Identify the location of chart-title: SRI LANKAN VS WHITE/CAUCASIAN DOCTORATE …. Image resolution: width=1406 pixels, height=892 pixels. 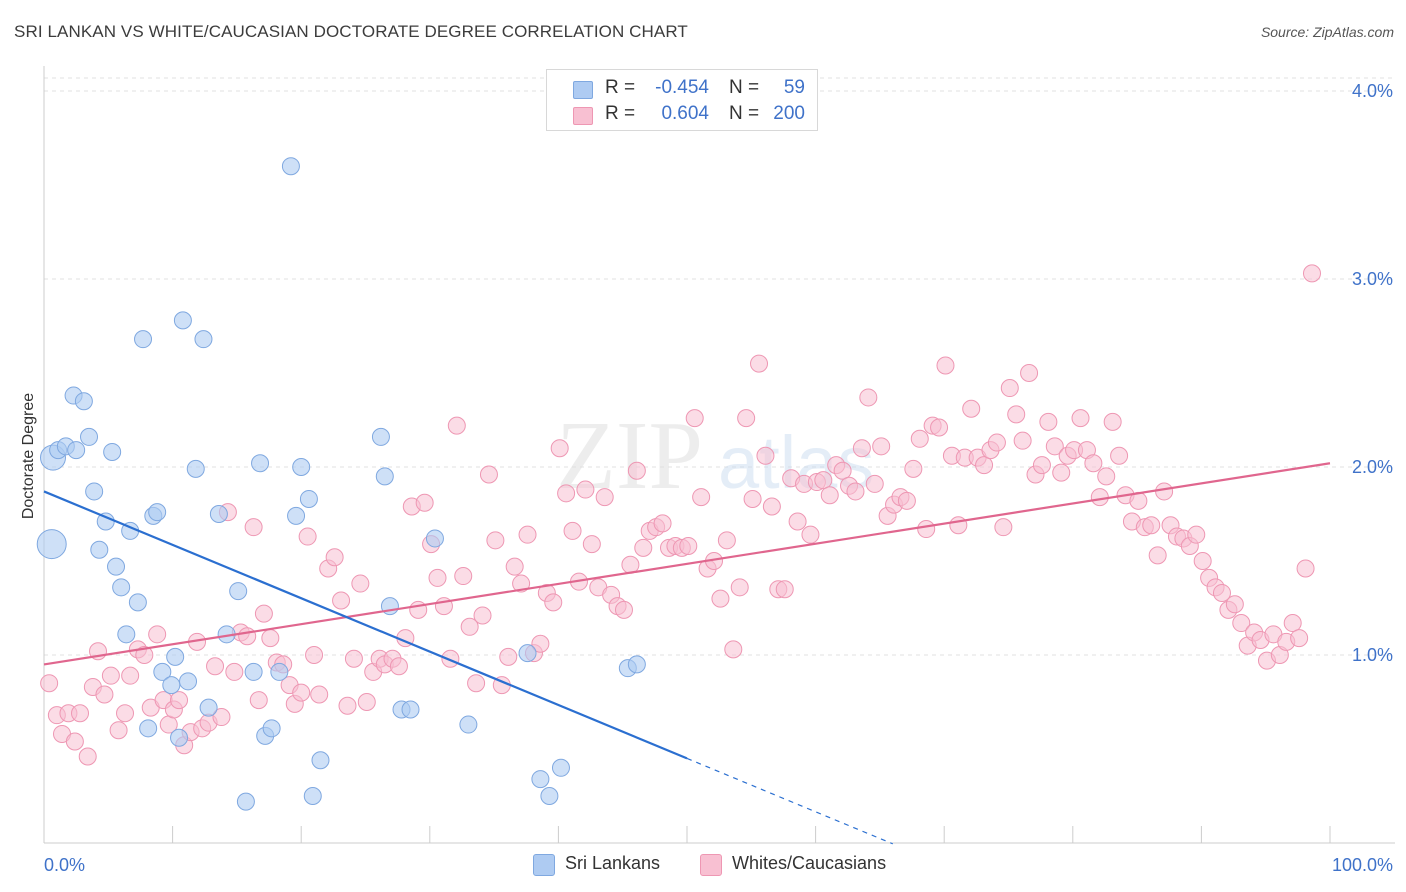
(351, 31).